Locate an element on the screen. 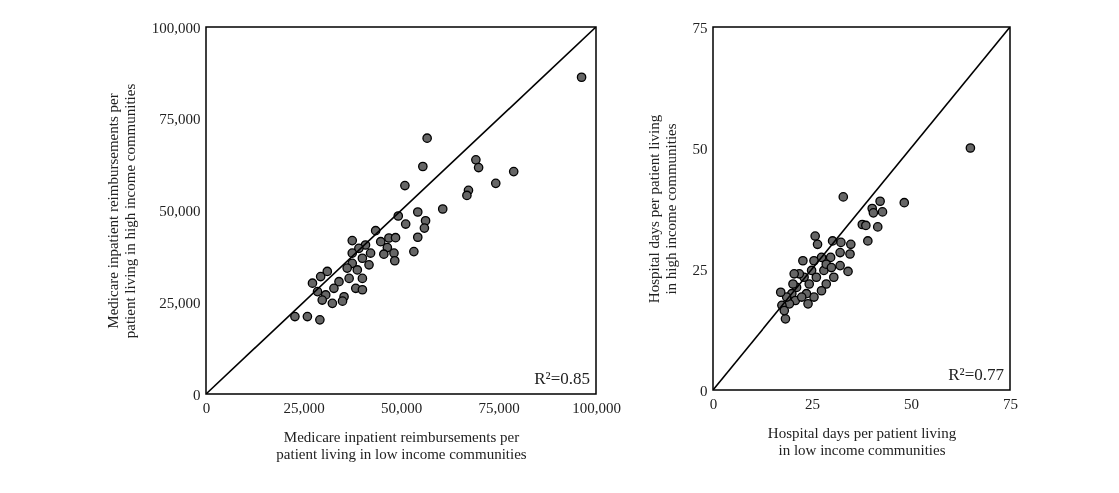  annotation: R²=0.85 is located at coordinates (562, 378).